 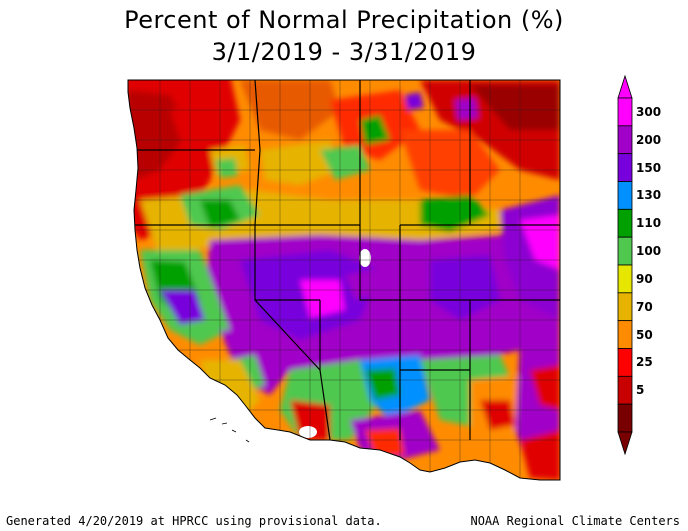 What do you see at coordinates (344, 20) in the screenshot?
I see `map-title: Percent of Normal Precipitation (%)` at bounding box center [344, 20].